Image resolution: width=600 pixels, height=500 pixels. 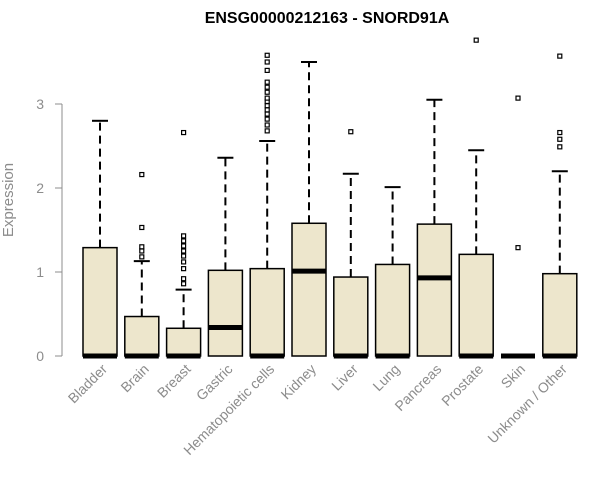 What do you see at coordinates (327, 18) in the screenshot?
I see `chart-title: ENSG00000212163 - SNORD91A` at bounding box center [327, 18].